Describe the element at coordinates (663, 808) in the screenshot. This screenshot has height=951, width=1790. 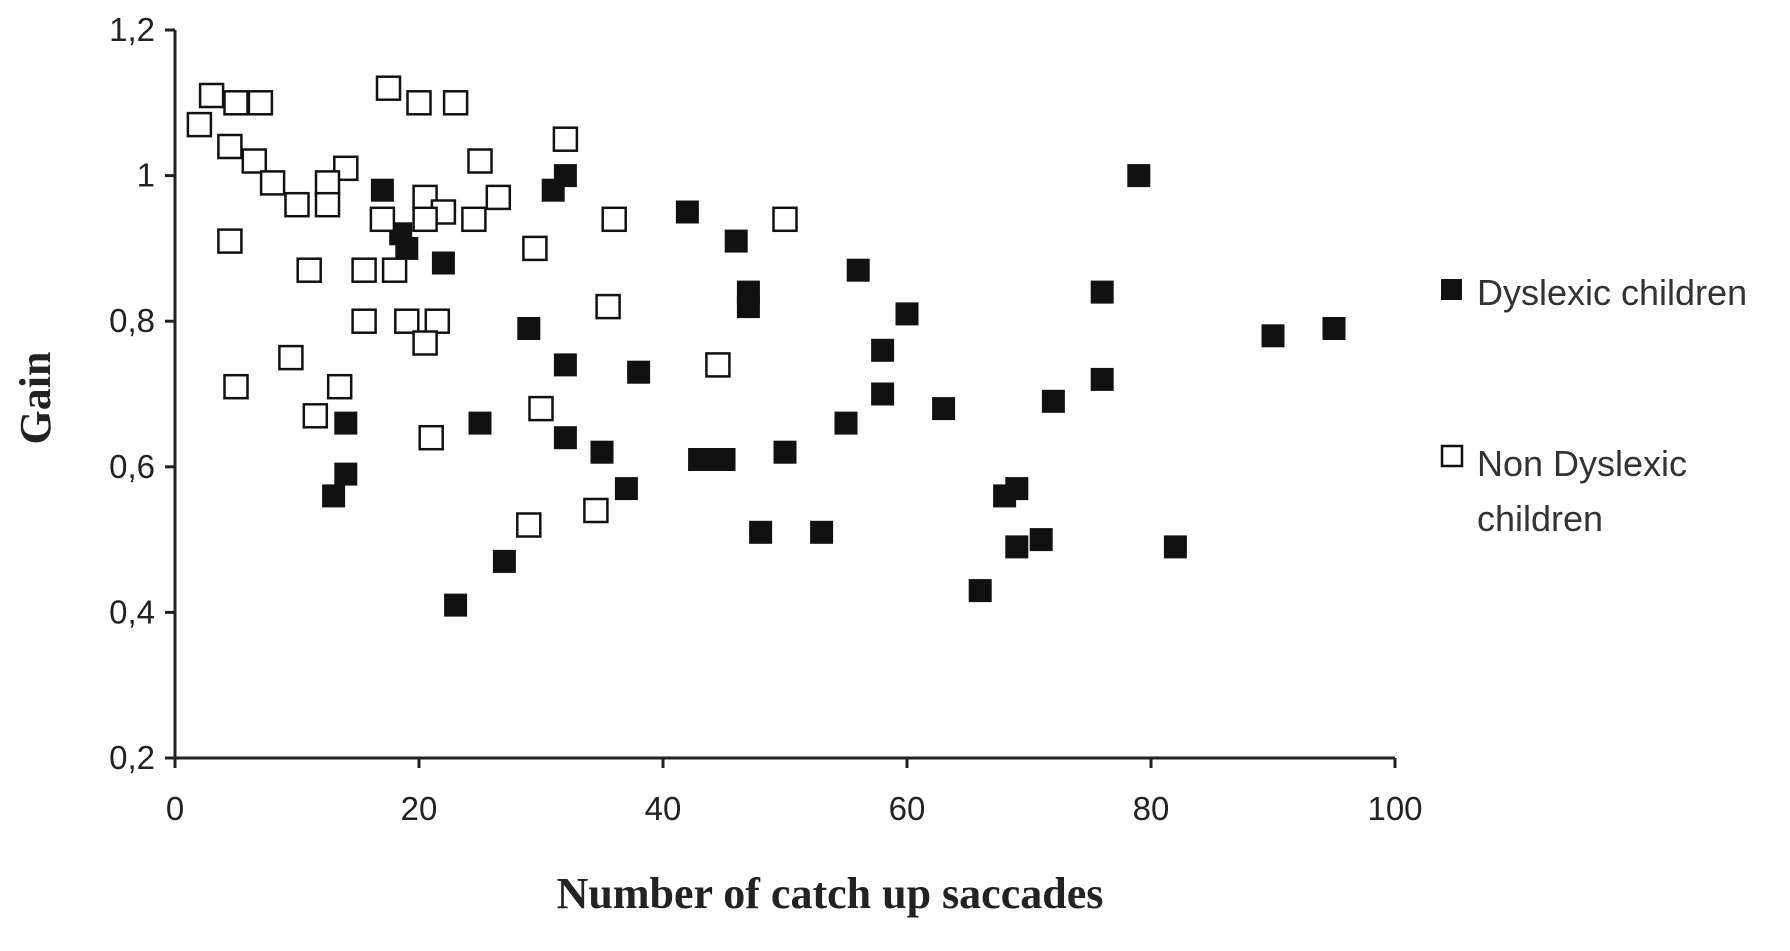
I see `x-tick-label: 40` at that location.